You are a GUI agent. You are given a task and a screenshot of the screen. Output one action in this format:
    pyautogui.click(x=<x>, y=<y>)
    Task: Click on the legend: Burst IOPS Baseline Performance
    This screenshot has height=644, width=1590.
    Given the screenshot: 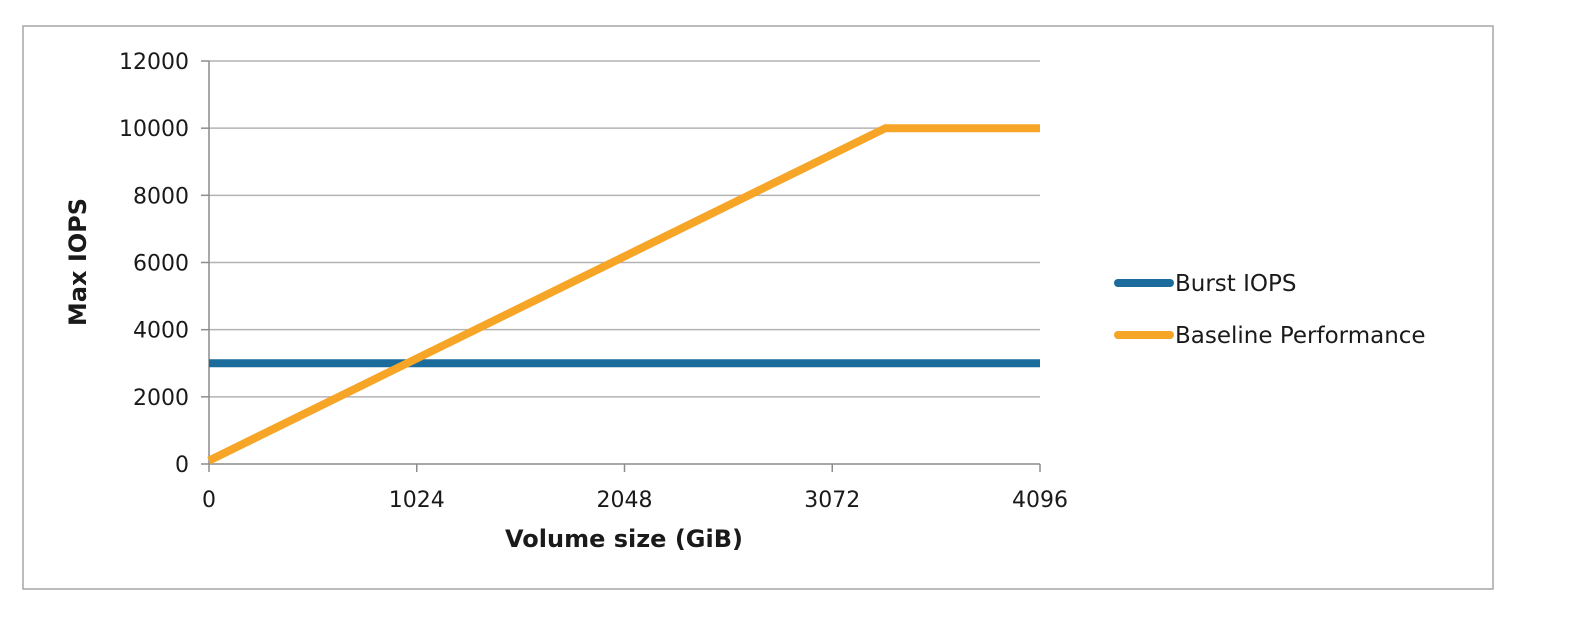 What is the action you would take?
    pyautogui.click(x=1270, y=310)
    